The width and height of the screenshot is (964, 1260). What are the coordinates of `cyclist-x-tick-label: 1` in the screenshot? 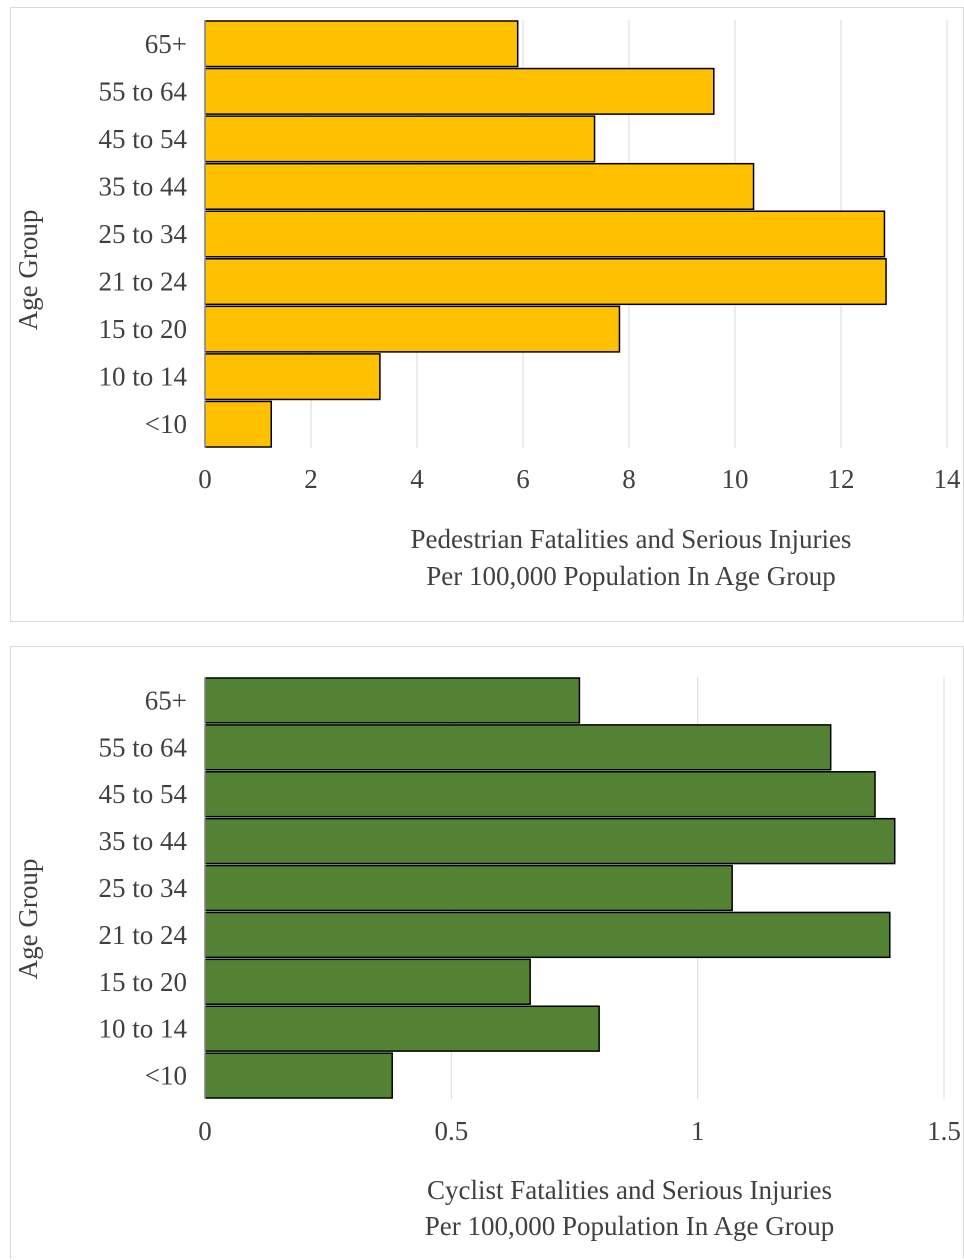 It's located at (698, 1131).